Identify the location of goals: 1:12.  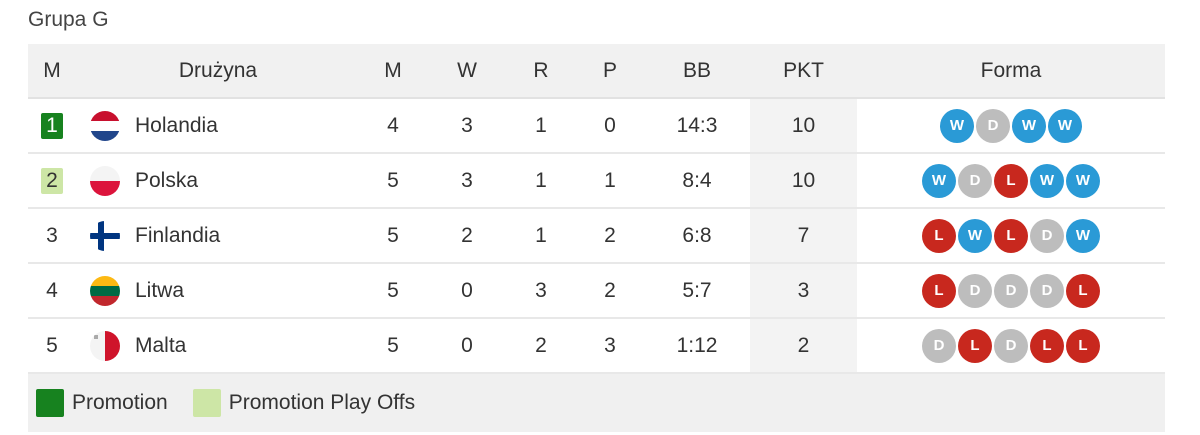
(697, 345).